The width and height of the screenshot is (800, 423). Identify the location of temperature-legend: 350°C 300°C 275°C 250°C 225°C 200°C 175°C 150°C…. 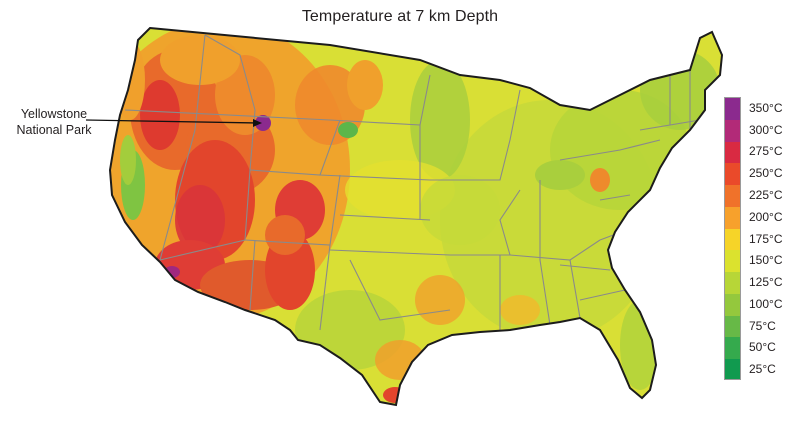
(759, 238).